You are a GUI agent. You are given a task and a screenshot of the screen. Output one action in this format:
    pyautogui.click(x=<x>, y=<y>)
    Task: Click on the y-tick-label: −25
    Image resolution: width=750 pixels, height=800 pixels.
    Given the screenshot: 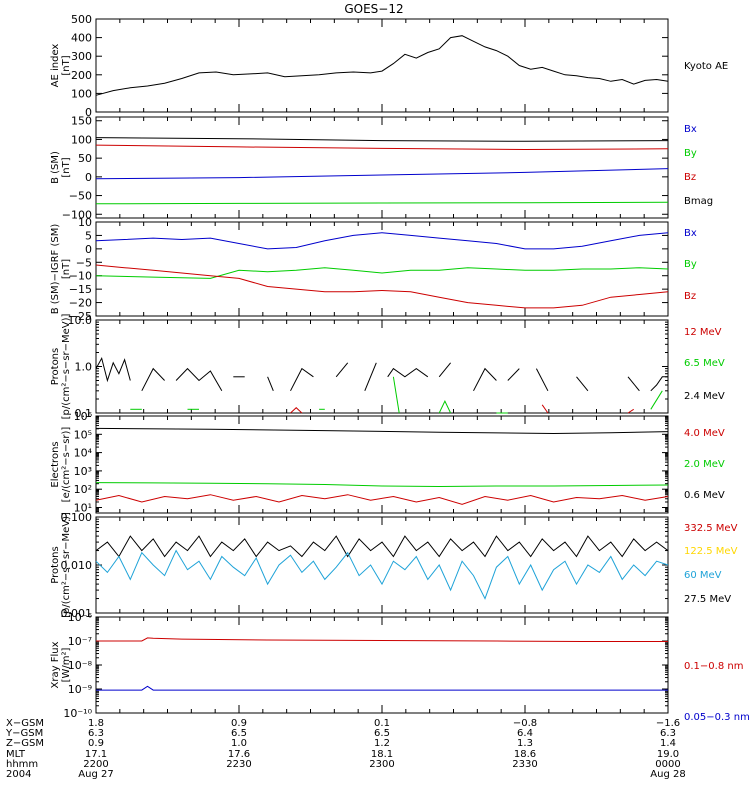 What is the action you would take?
    pyautogui.click(x=80, y=316)
    